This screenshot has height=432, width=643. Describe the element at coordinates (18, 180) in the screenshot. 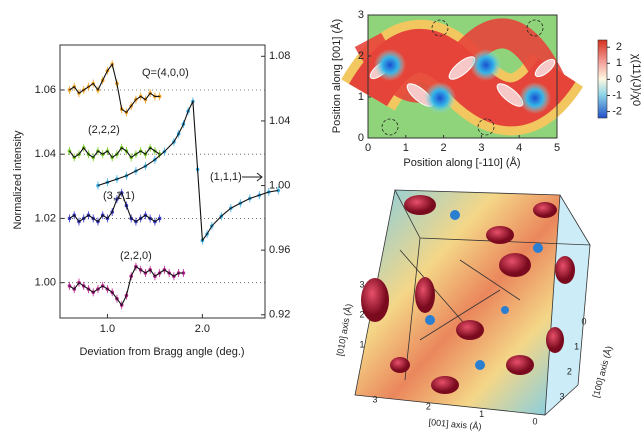

I see `y-axis-label: Normalized intensity` at that location.